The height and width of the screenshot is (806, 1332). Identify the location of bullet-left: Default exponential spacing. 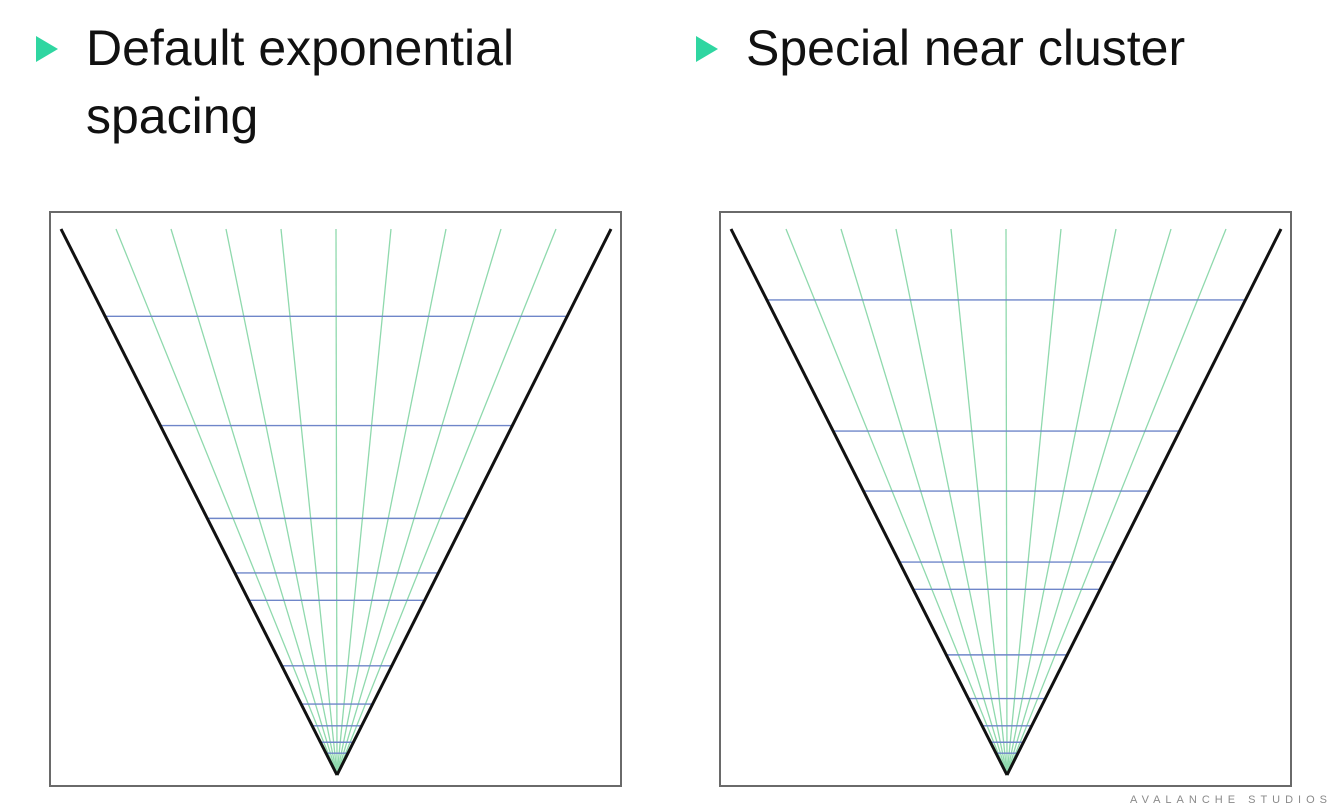
(316, 82).